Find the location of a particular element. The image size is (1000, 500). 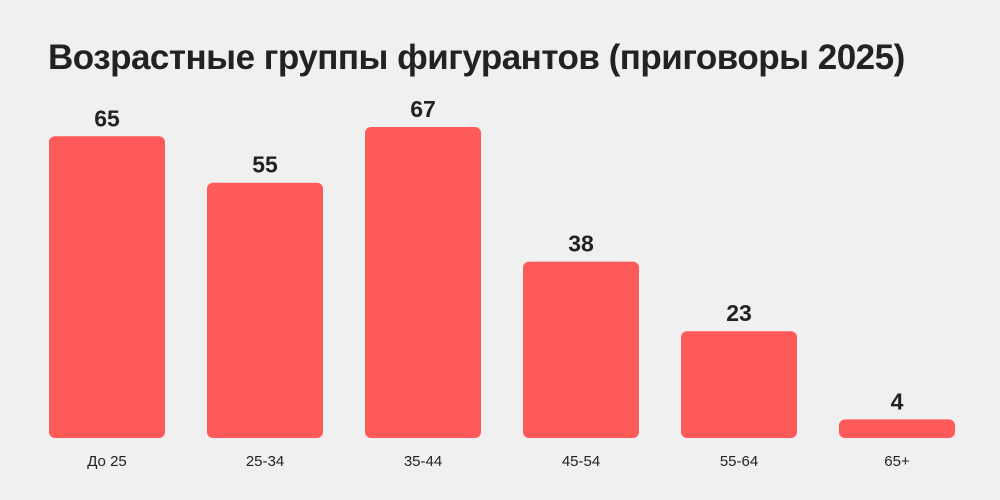

data-label: 38 is located at coordinates (581, 244).